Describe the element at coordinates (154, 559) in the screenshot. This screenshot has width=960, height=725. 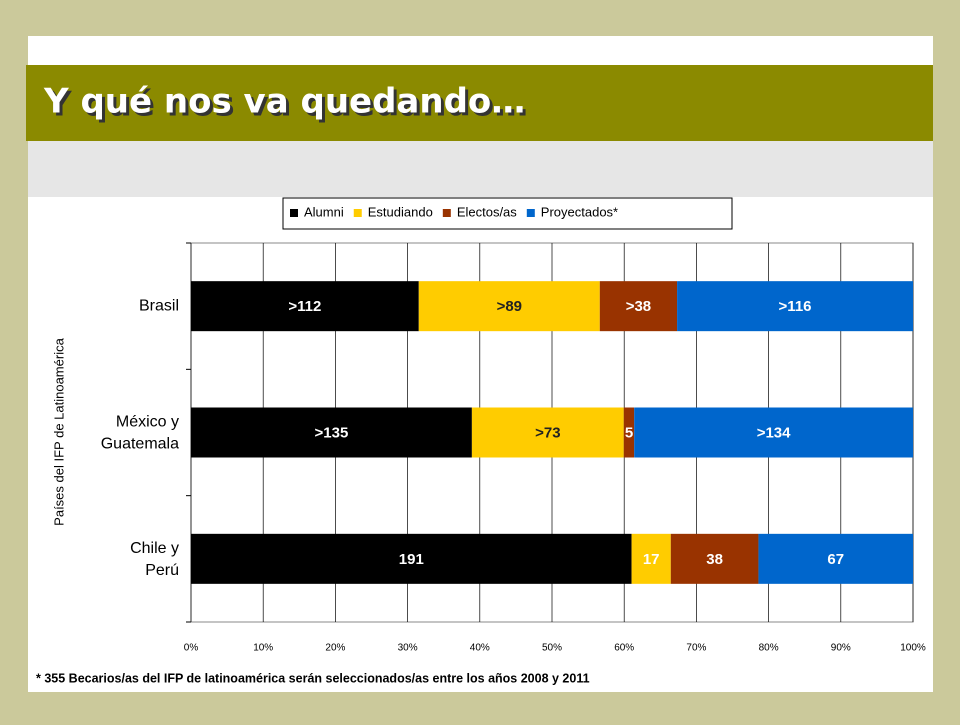
I see `y-tick-label: Chile y Perú` at that location.